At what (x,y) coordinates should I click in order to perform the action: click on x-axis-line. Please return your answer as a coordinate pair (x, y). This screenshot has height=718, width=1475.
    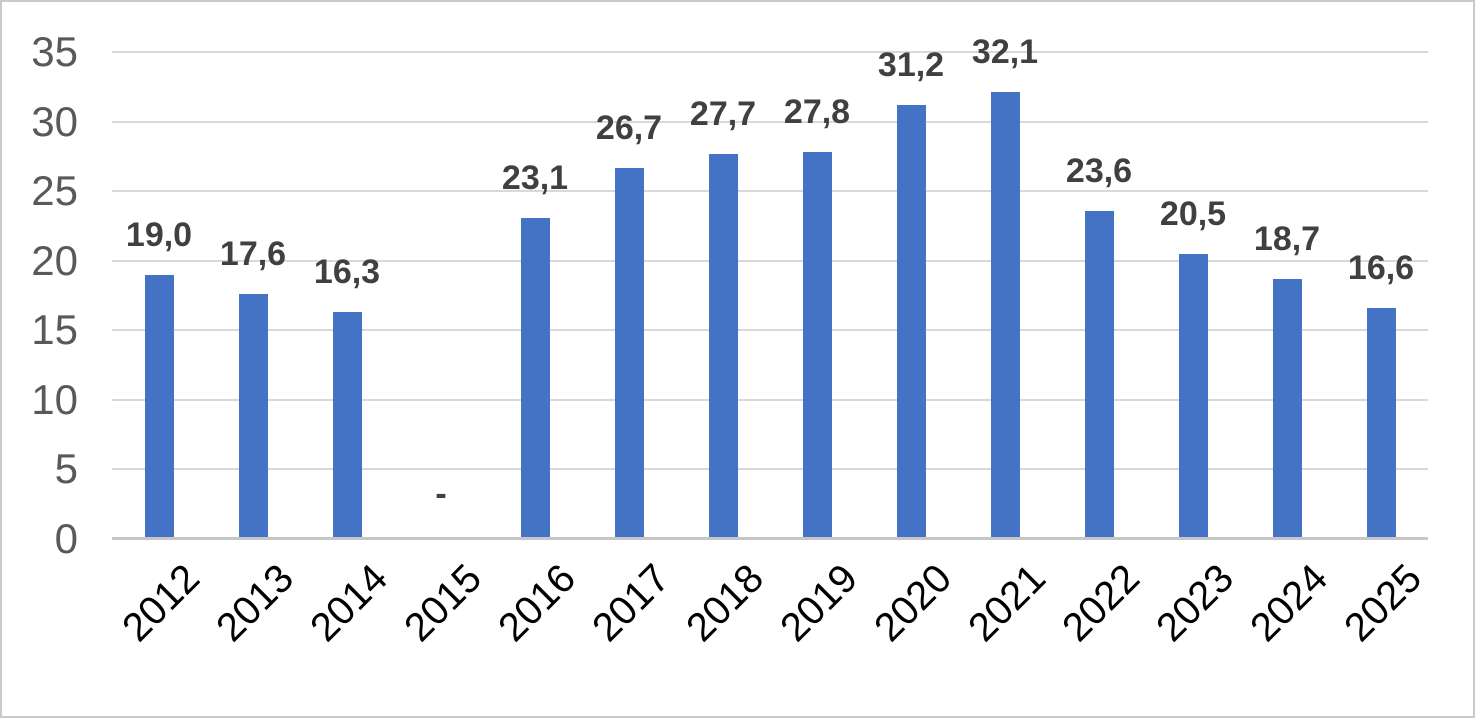
    Looking at the image, I should click on (770, 538).